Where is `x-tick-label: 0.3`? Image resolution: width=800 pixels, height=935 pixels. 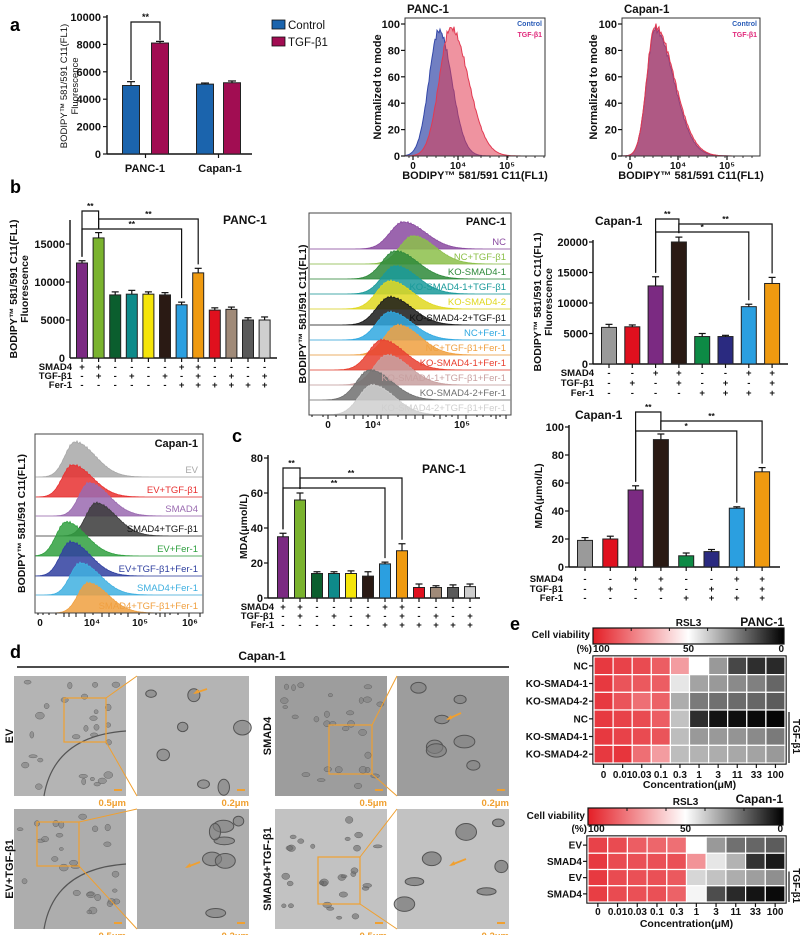 x-tick-label: 0.3 is located at coordinates (680, 775).